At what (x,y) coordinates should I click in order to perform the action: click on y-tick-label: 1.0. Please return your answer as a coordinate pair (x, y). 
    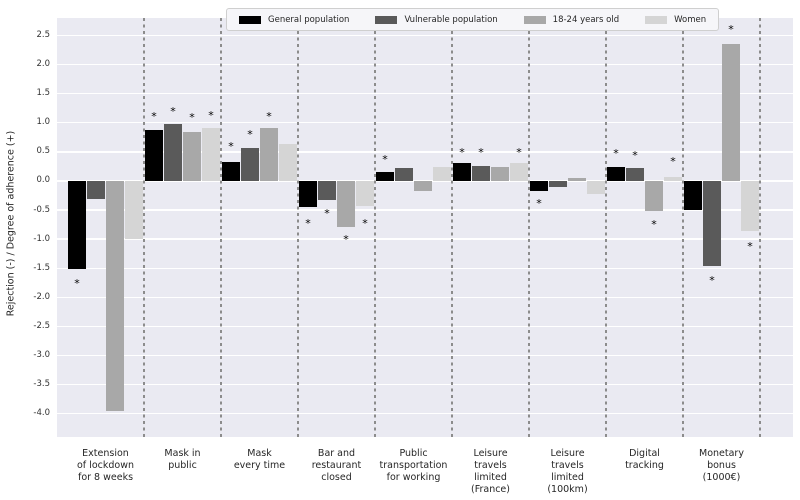
    Looking at the image, I should click on (43, 122).